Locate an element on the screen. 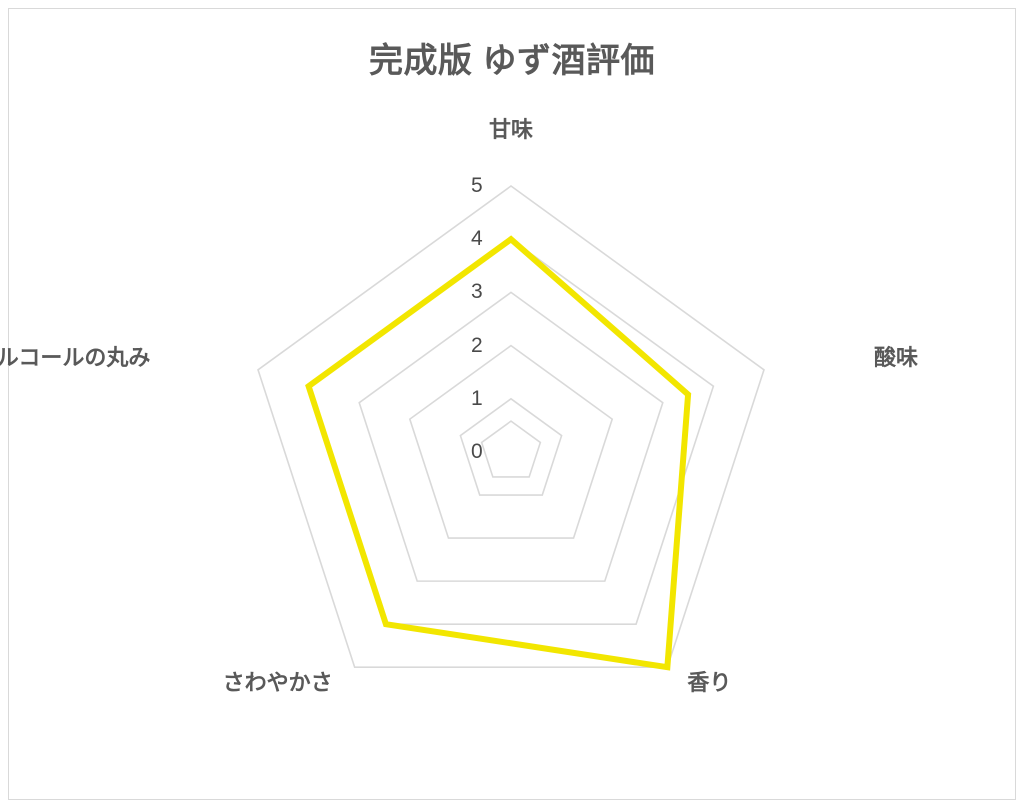  chart-title: 完成版 ゆず酒評価 is located at coordinates (512, 61).